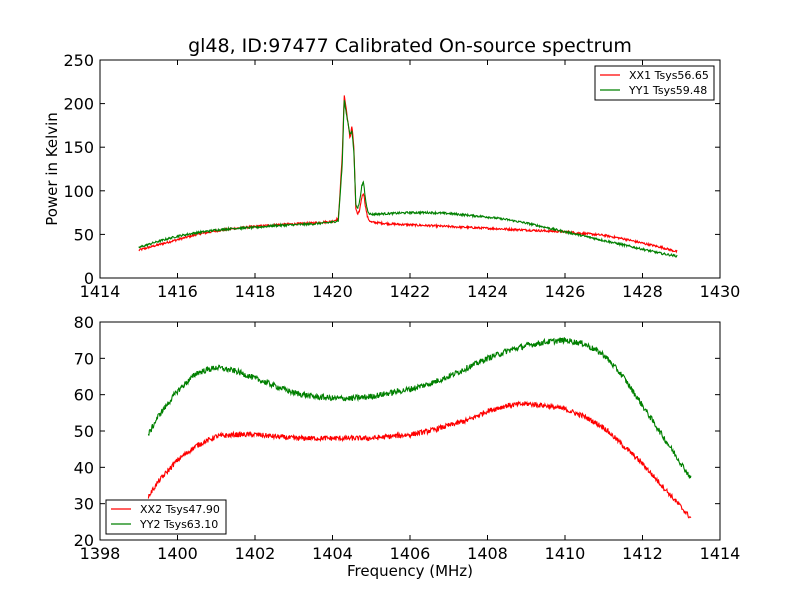 The width and height of the screenshot is (800, 600). I want to click on top-x-tick-label: 1416, so click(177, 291).